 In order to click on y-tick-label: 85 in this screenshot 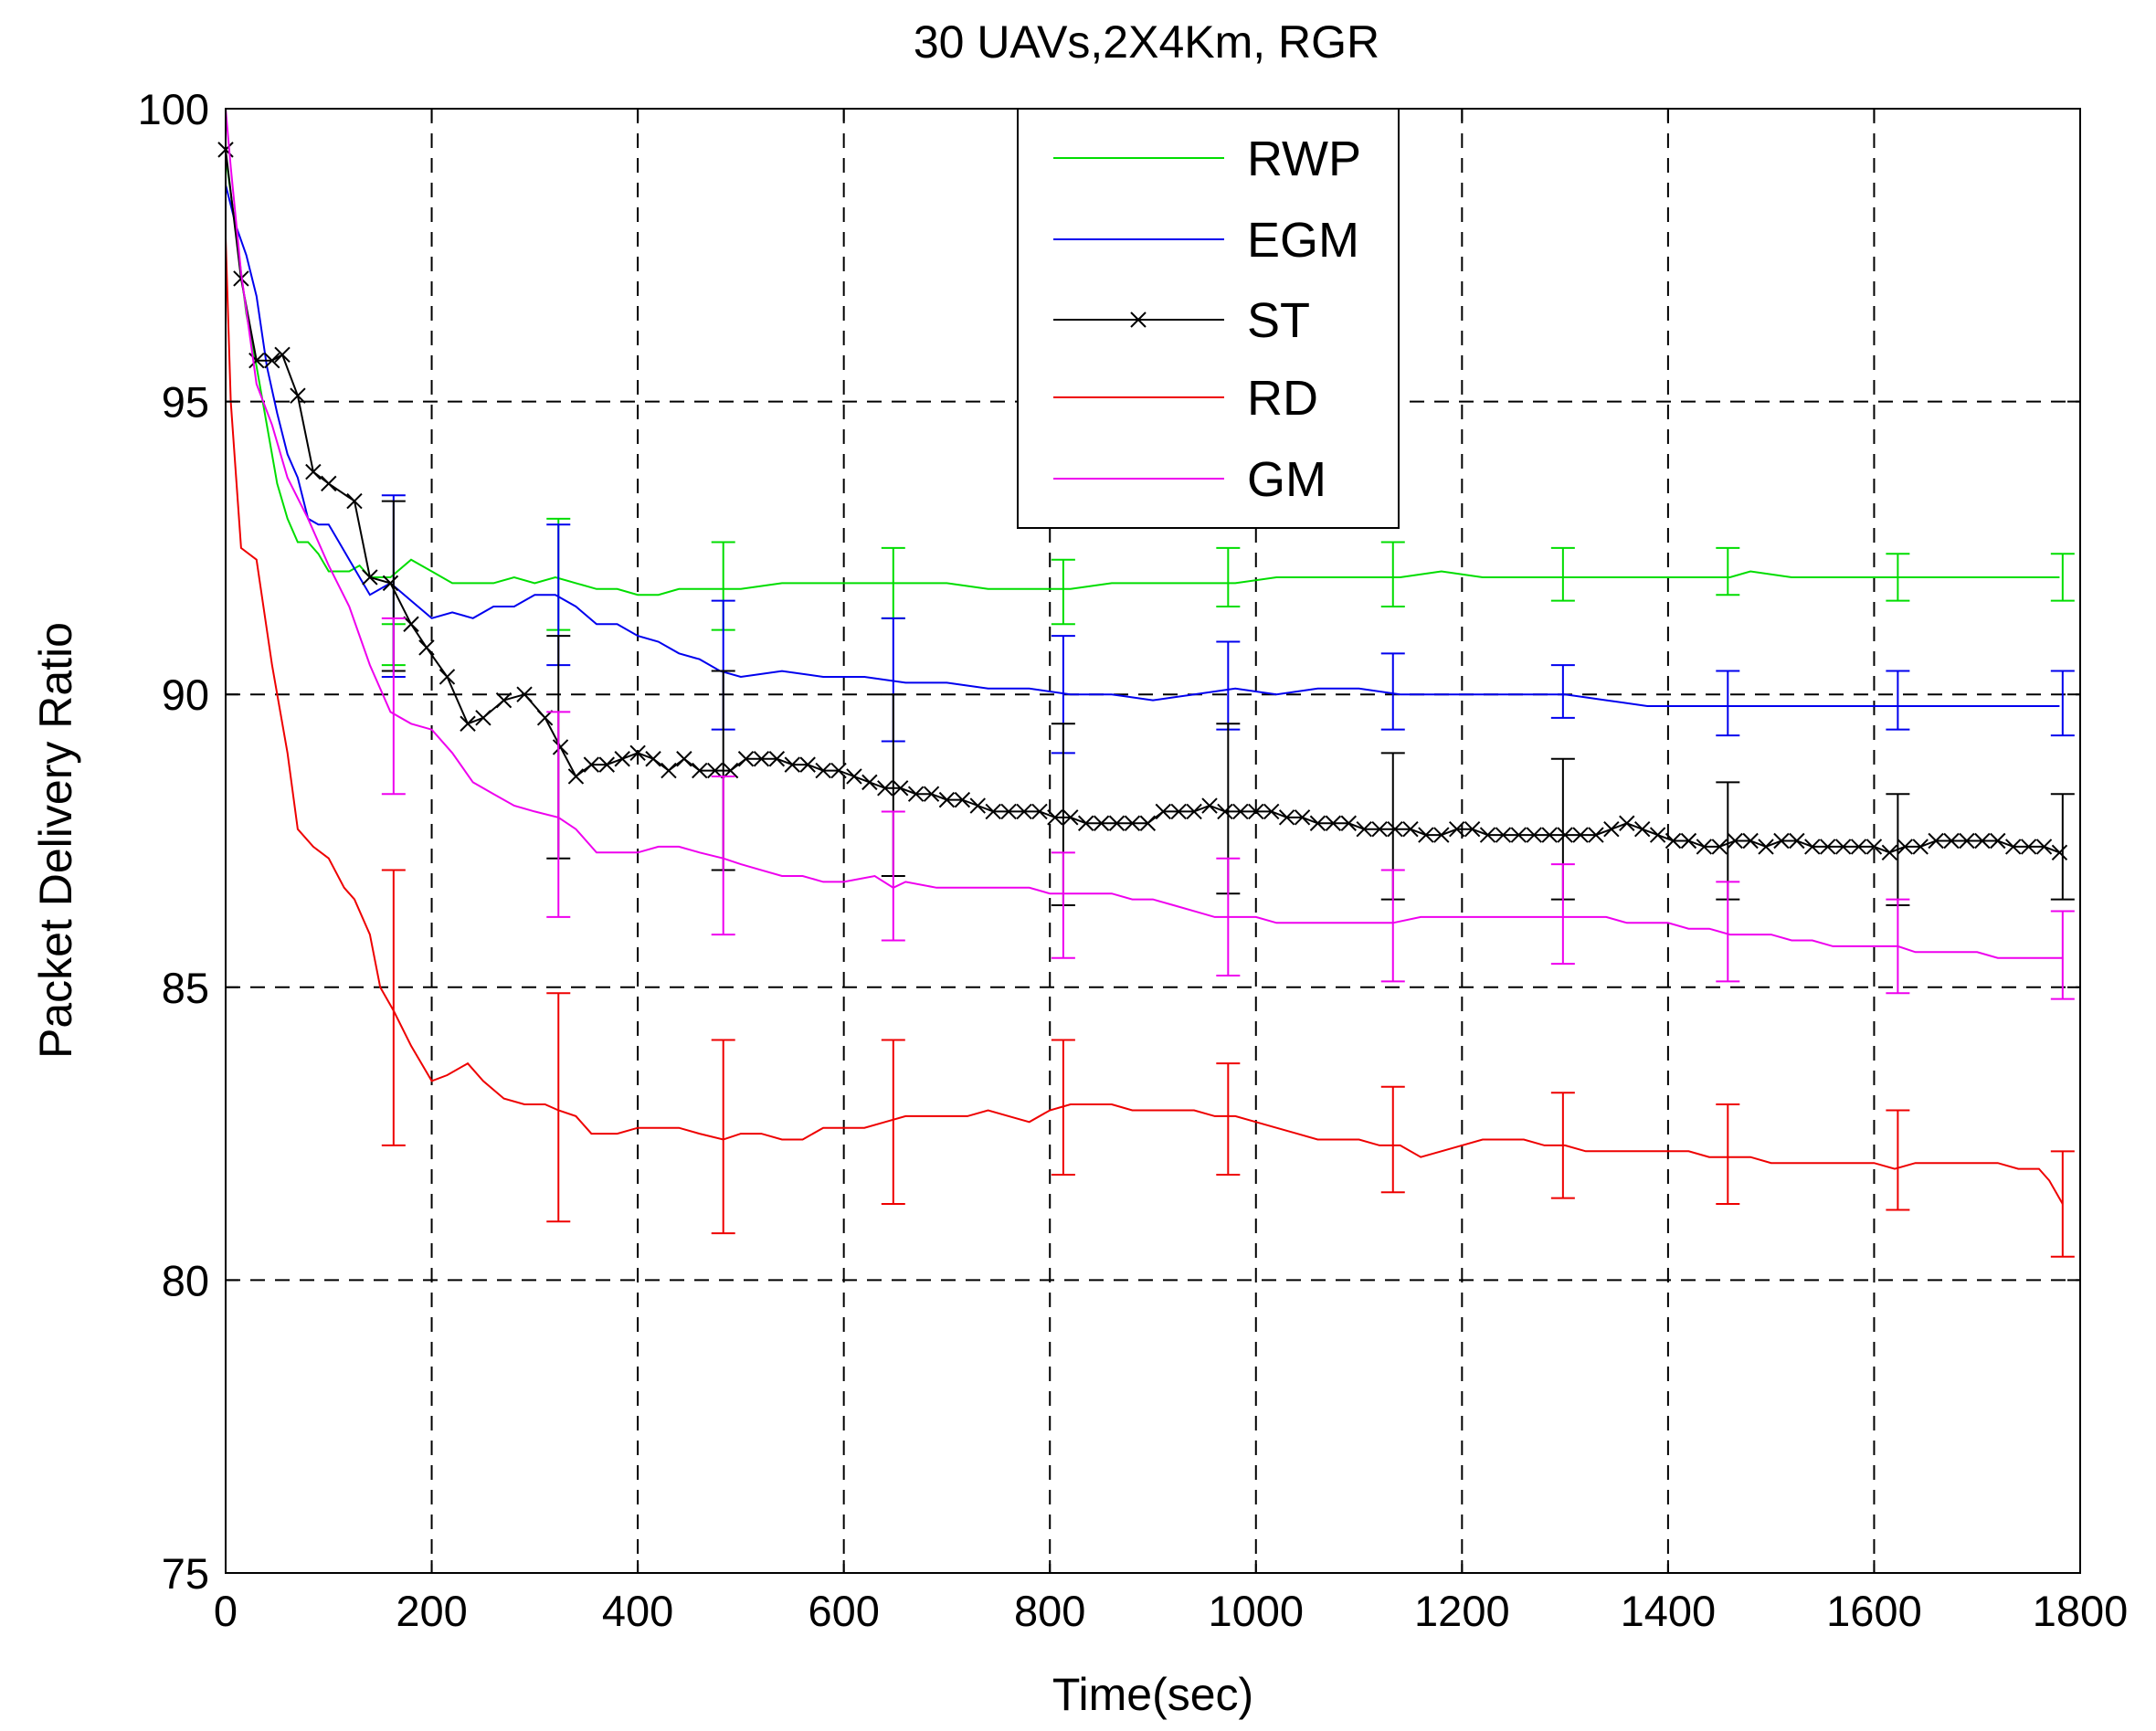, I will do `click(185, 988)`.